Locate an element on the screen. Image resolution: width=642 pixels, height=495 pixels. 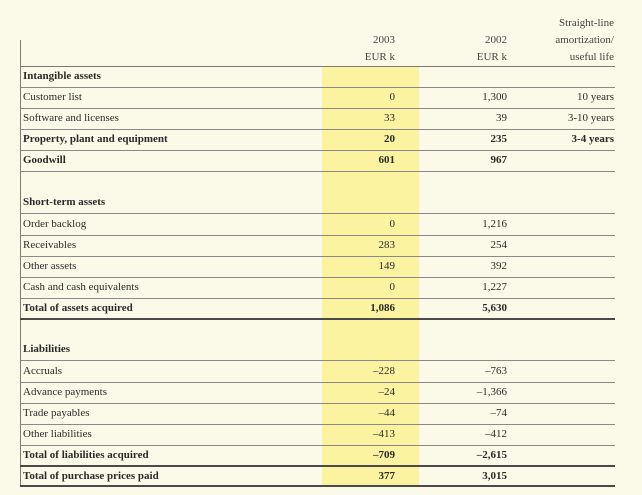
header-amortization: Straight-line amortization/ useful life is located at coordinates (572, 40).